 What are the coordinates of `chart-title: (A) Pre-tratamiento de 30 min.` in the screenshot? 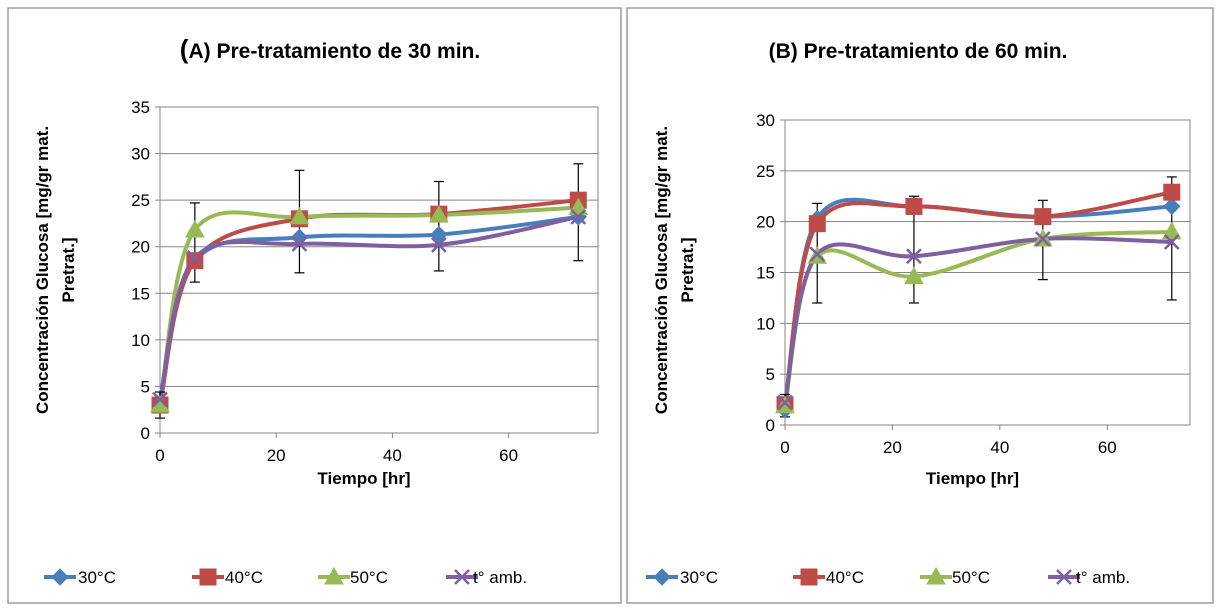 It's located at (330, 49).